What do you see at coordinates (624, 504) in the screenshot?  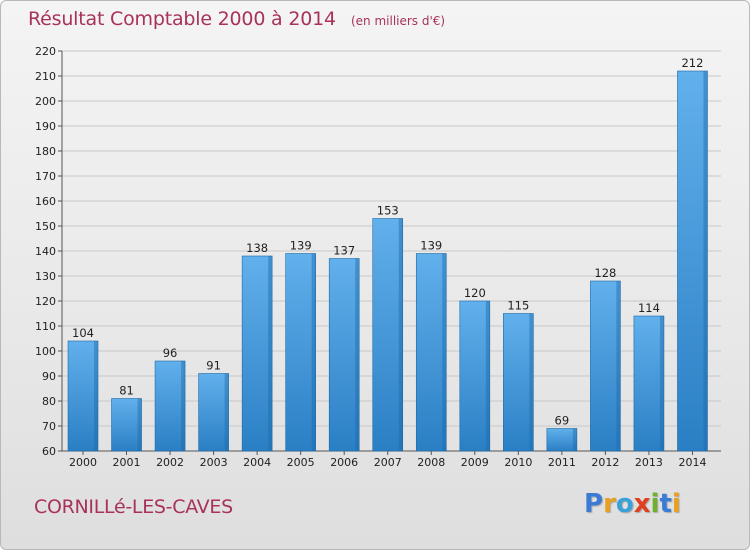 I see `brand-letter: o` at bounding box center [624, 504].